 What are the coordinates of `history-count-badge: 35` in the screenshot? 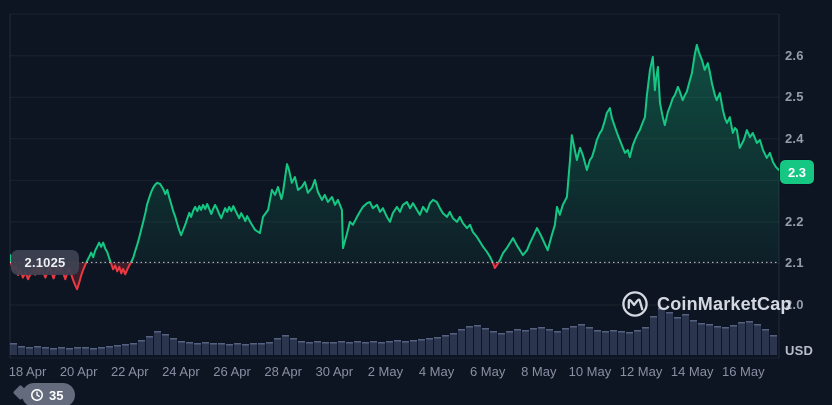 It's located at (44, 394).